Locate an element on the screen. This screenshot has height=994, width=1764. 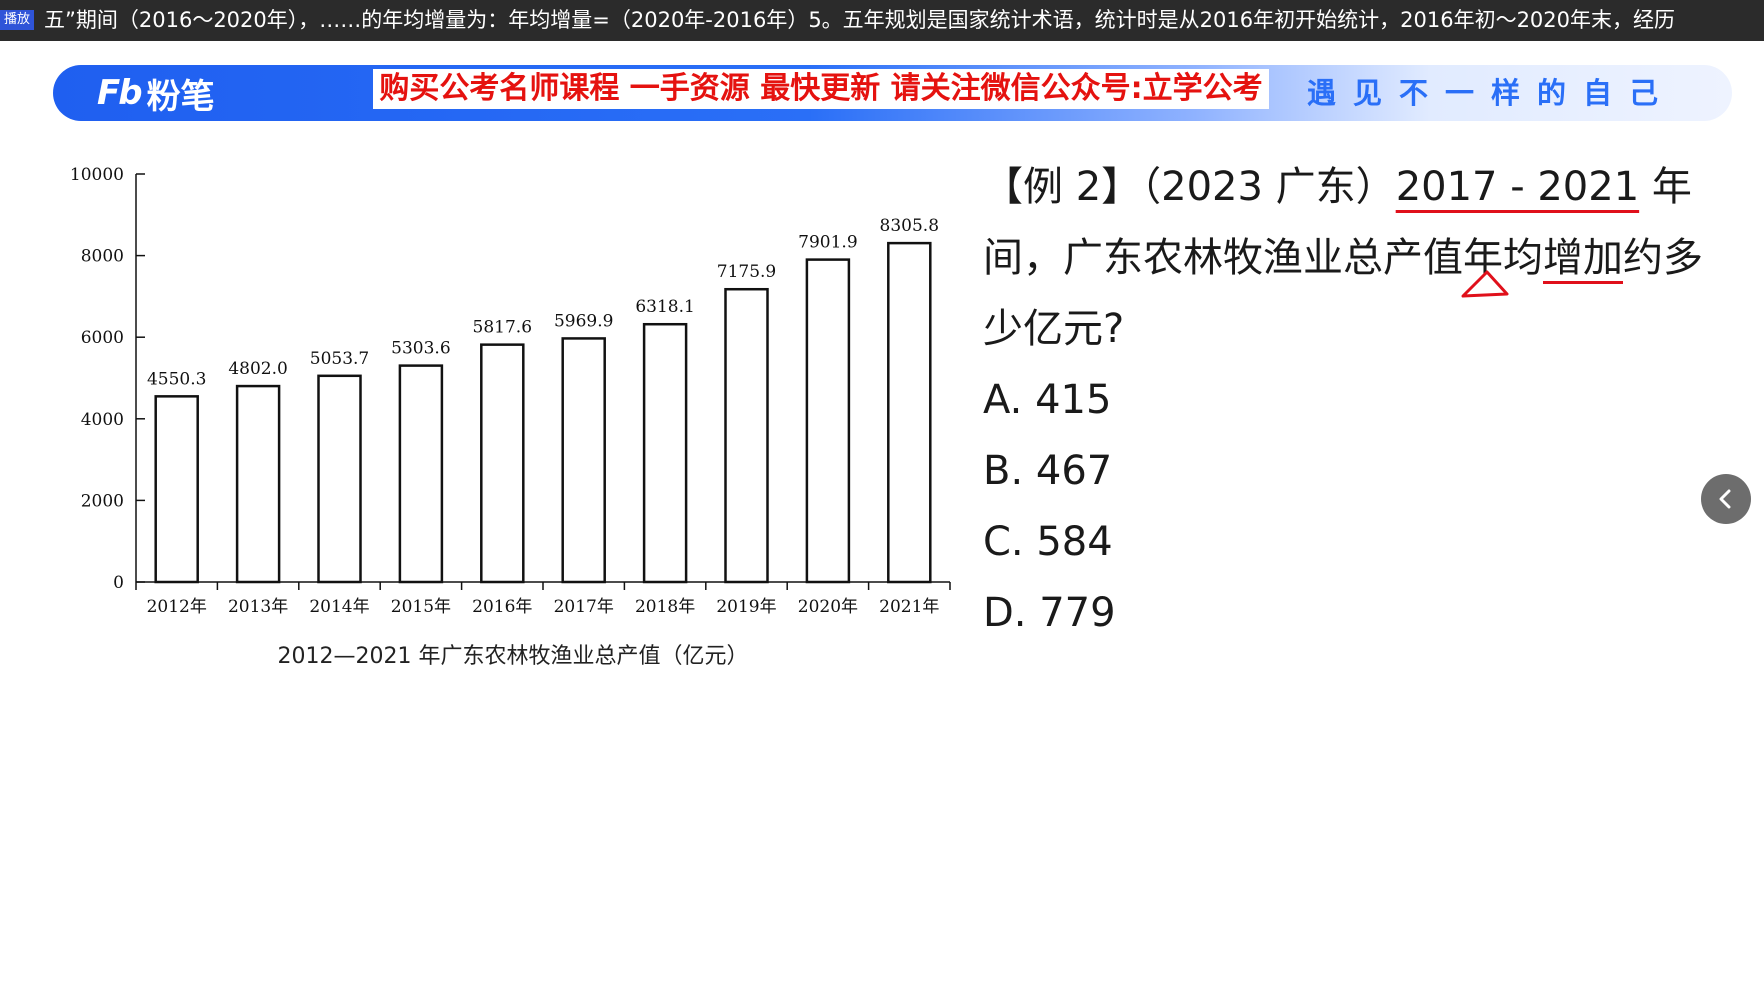
fenbi-logo: Fb 粉笔 is located at coordinates (156, 94).